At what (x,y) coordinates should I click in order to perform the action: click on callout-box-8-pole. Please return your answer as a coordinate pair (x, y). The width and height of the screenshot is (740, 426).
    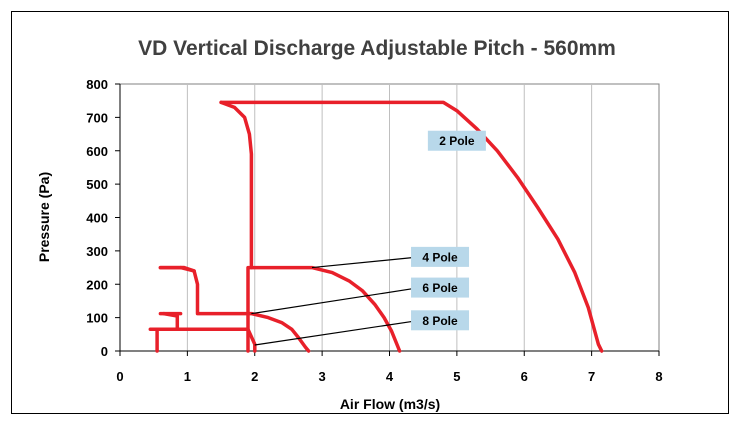
    Looking at the image, I should click on (440, 320).